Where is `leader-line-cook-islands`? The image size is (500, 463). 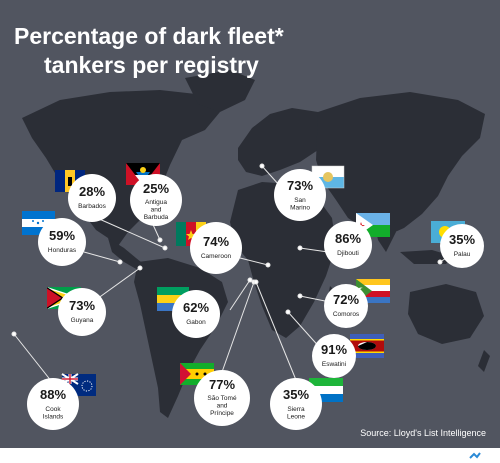
leader-line-cook-islands is located at coordinates (33, 358).